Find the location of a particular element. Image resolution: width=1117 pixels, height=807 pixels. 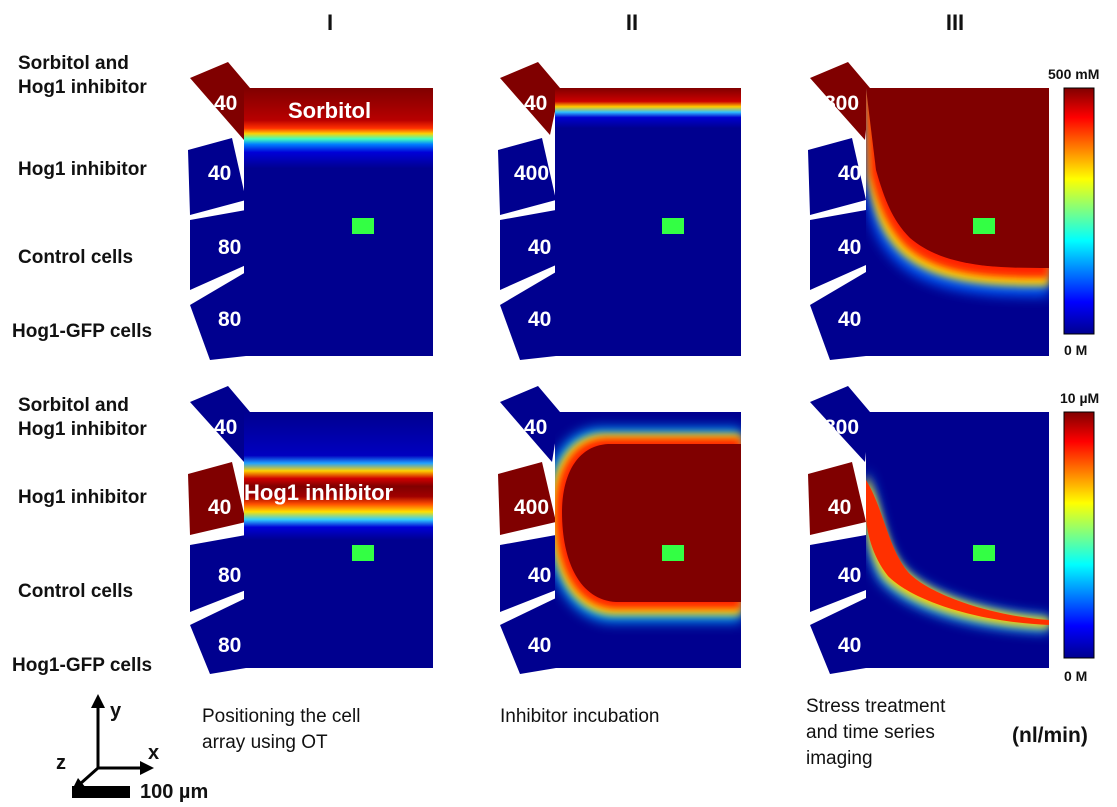

scale-bar-label: 100 µm is located at coordinates (174, 792).